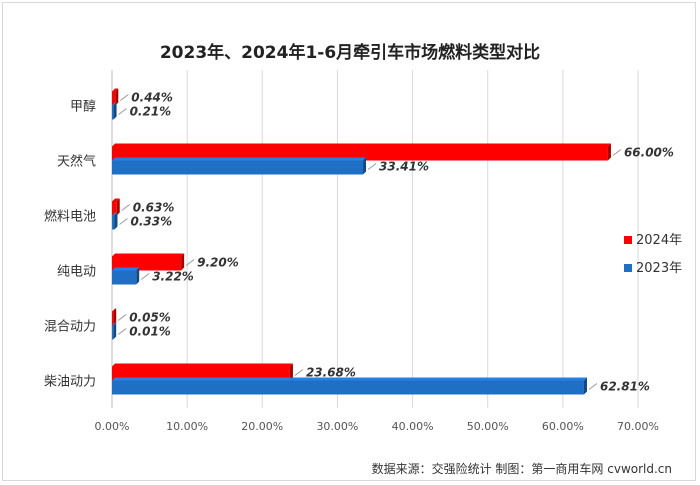 This screenshot has height=485, width=700. Describe the element at coordinates (488, 426) in the screenshot. I see `x-tick-label: 50.00%` at that location.